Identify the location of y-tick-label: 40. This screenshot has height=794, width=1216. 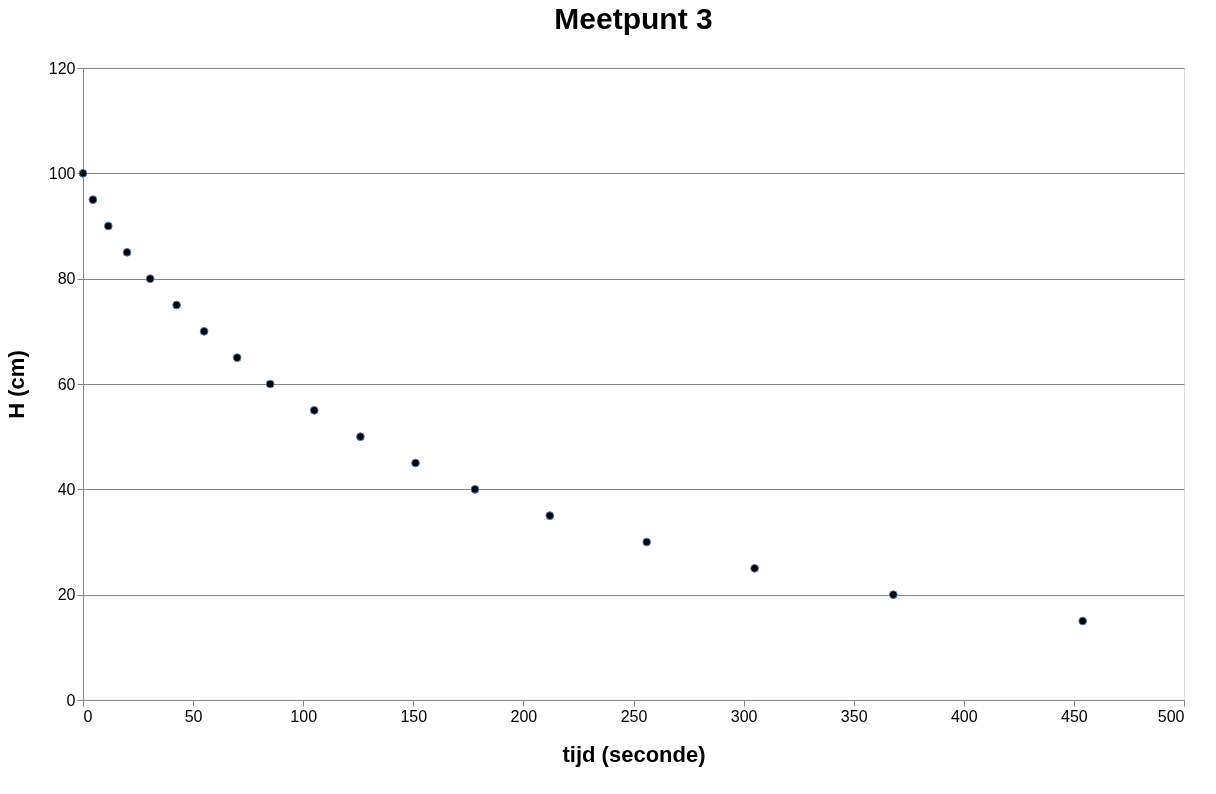
(66, 489).